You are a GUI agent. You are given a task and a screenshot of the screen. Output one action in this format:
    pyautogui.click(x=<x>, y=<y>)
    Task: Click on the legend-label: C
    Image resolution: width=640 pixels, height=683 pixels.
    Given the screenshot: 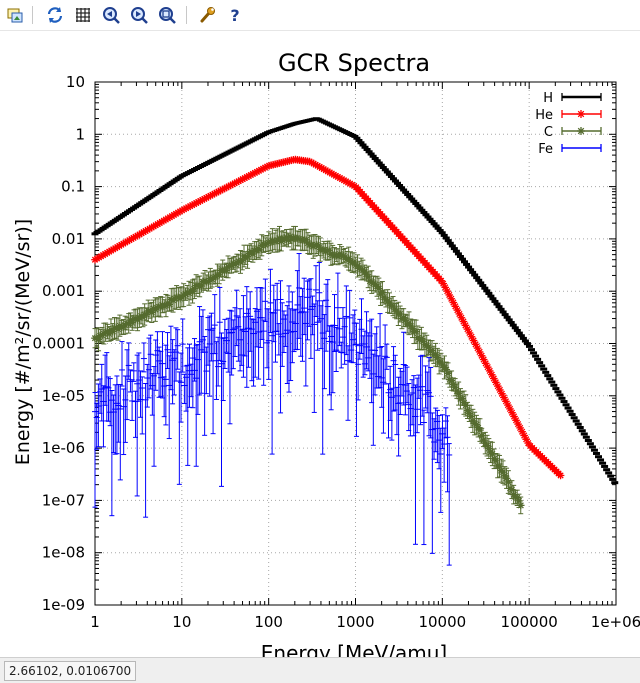 What is the action you would take?
    pyautogui.click(x=548, y=132)
    